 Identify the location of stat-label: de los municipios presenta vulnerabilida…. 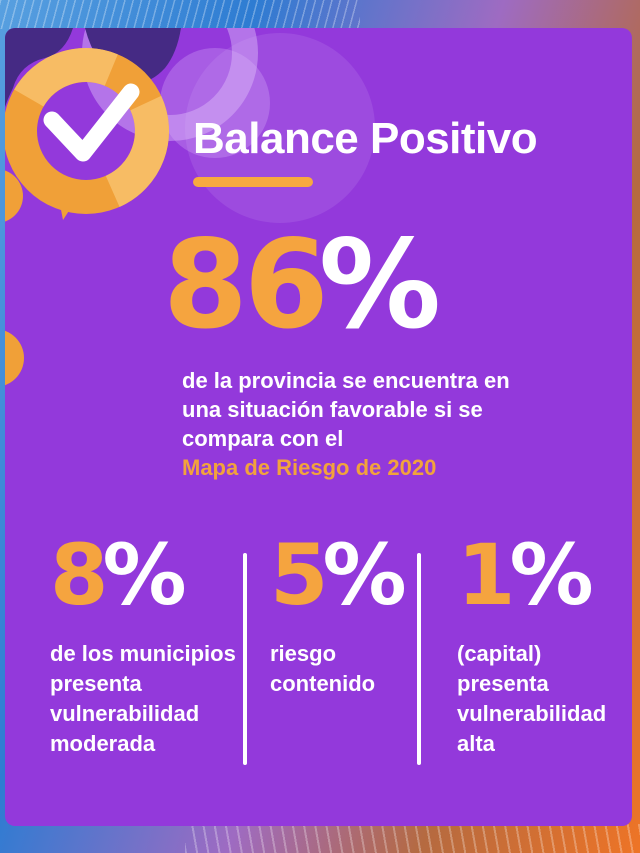
(143, 699).